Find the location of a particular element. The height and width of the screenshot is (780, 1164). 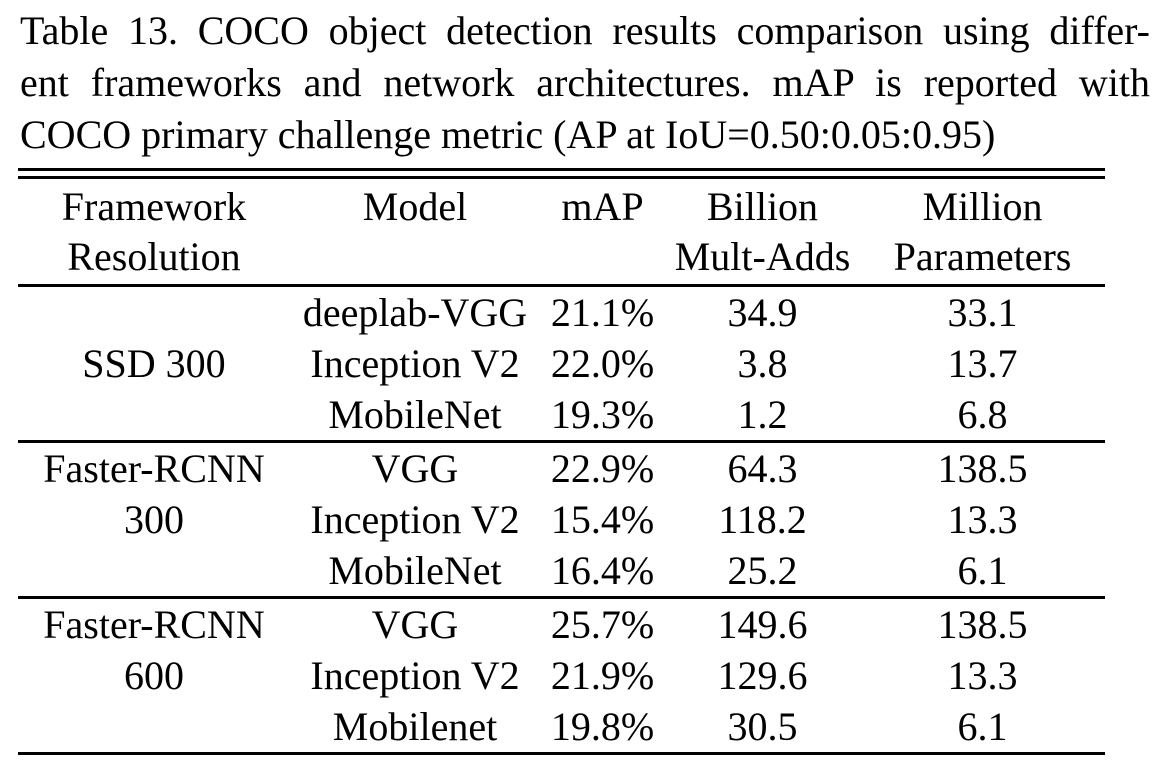

table-row: Faster-RCNN 600 VGG 25.7% 149.6 138.5 is located at coordinates (561, 648).